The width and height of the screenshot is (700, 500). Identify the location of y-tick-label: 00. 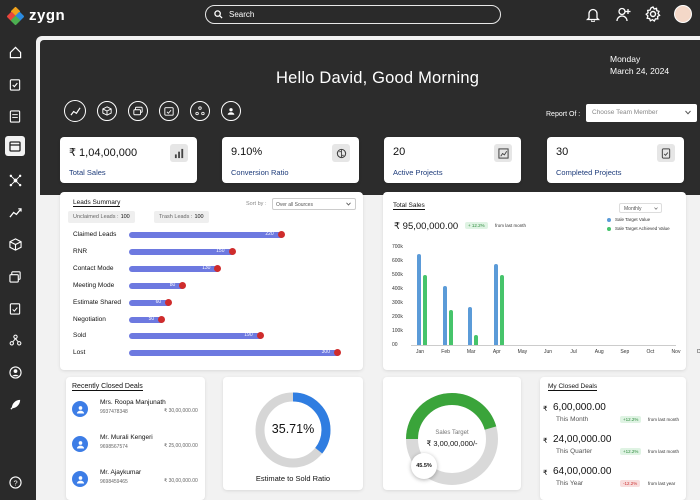
(395, 345).